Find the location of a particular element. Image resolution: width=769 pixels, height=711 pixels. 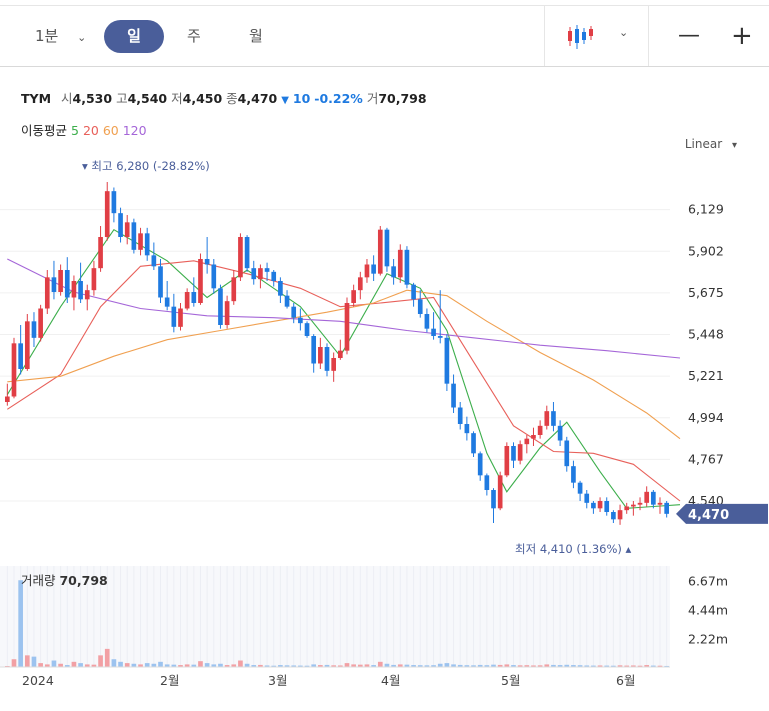

volume-tick-label: 4.44m is located at coordinates (708, 610).